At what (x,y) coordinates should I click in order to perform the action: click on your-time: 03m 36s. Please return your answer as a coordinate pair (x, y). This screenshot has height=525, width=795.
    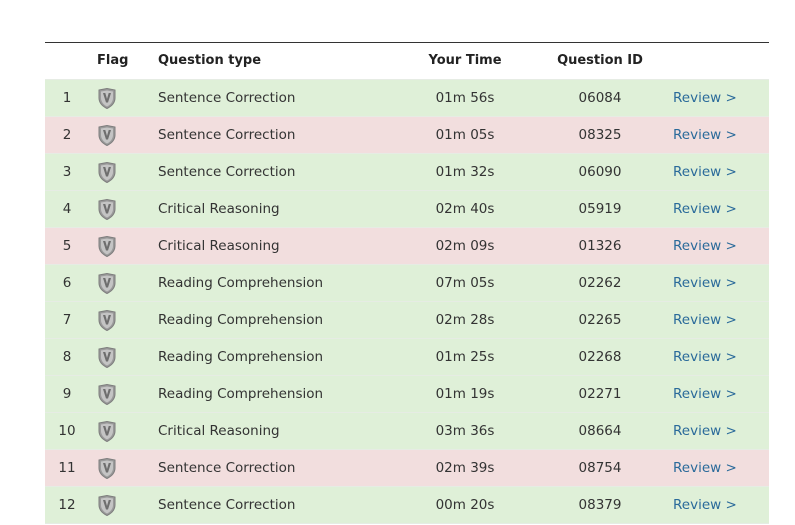
    Looking at the image, I should click on (465, 431).